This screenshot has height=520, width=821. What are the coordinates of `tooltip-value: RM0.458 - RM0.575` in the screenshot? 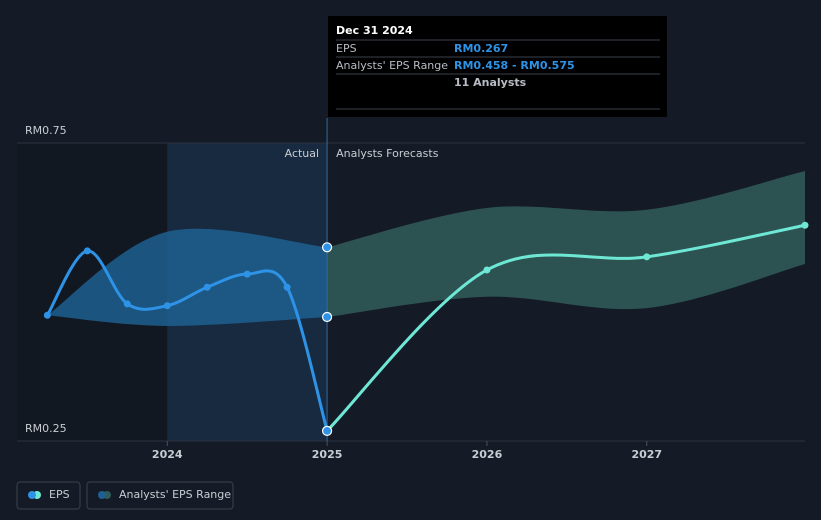 It's located at (514, 65).